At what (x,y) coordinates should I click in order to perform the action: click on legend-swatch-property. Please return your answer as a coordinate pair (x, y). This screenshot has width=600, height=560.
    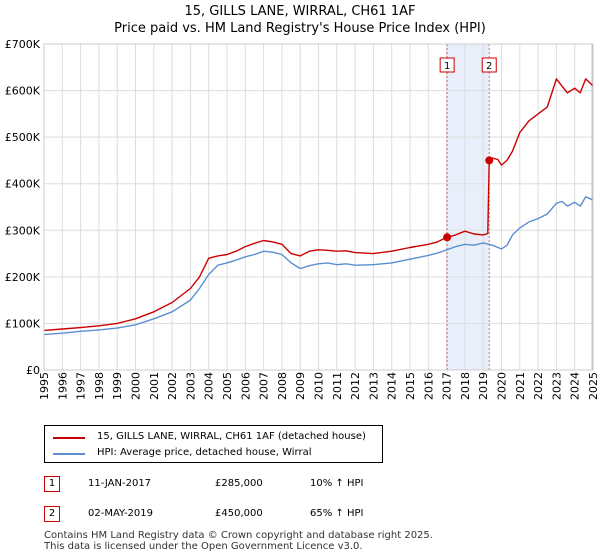
    Looking at the image, I should click on (69, 438).